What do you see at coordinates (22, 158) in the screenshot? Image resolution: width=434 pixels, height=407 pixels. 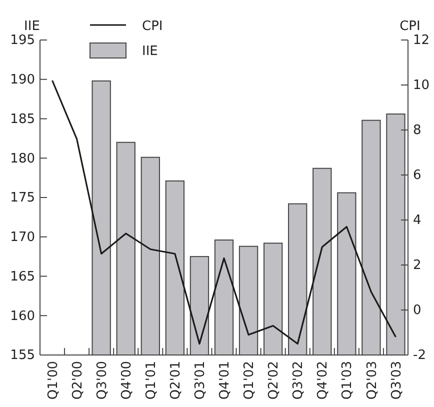 I see `y-tick-label: 180` at bounding box center [22, 158].